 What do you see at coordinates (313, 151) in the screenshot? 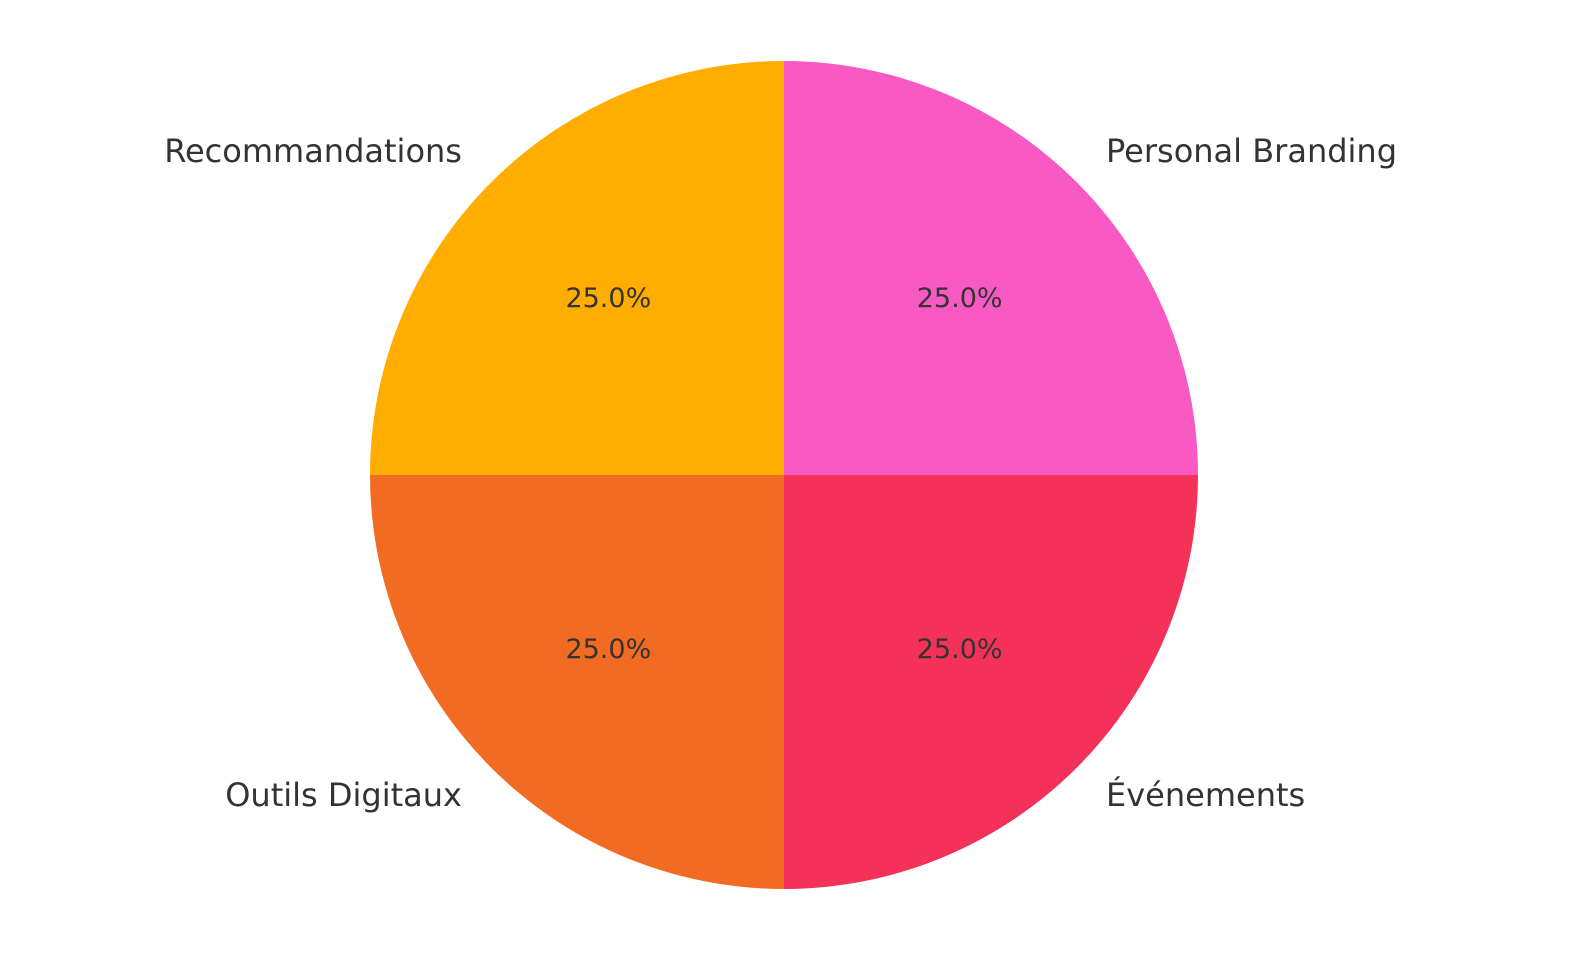
I see `slice-label: Recommandations` at bounding box center [313, 151].